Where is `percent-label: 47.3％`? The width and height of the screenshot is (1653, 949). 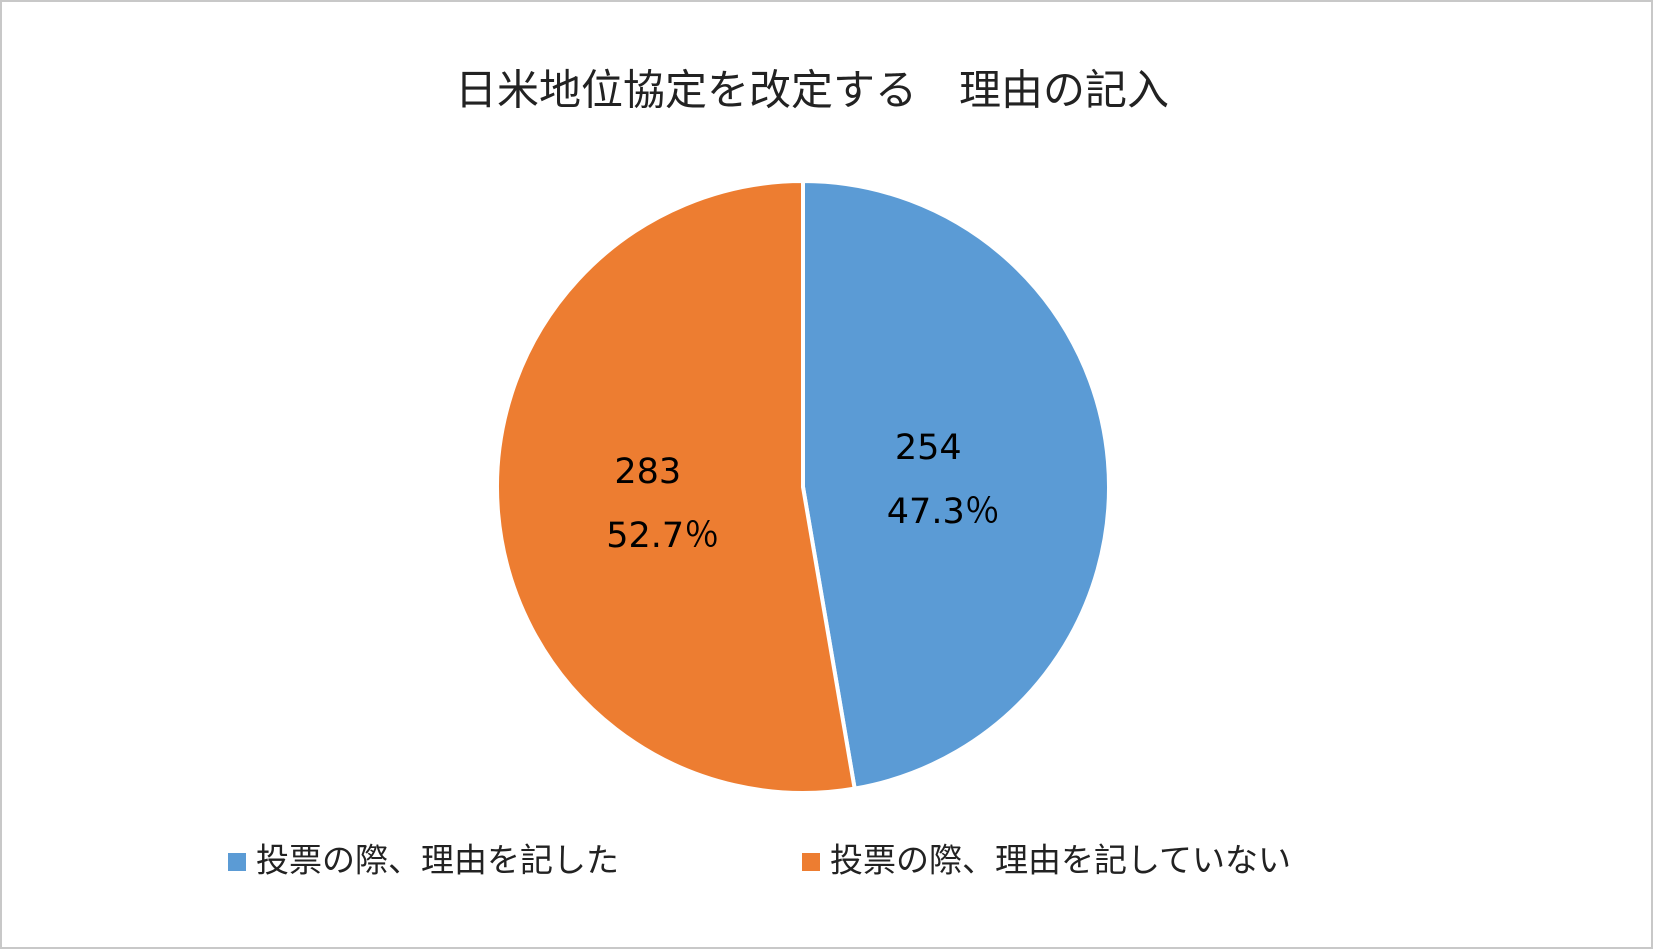 percent-label: 47.3％ is located at coordinates (943, 512).